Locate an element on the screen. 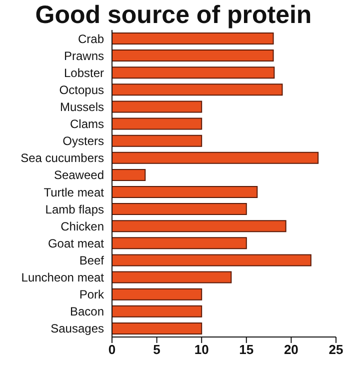 The image size is (347, 370). y-tick-label: Lobster is located at coordinates (84, 73).